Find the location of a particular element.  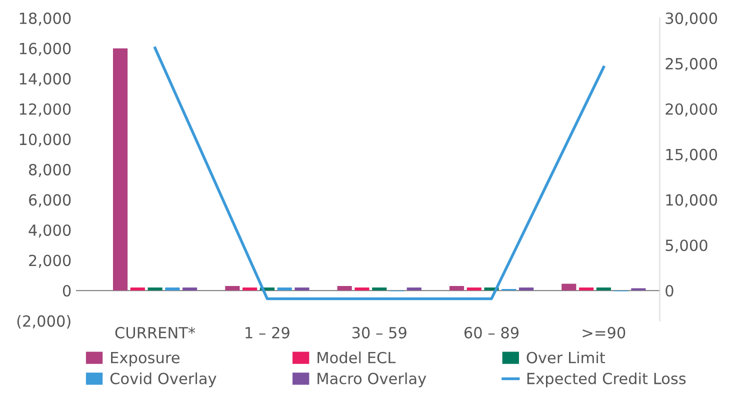

legend-label: Expected Credit Loss is located at coordinates (606, 380).